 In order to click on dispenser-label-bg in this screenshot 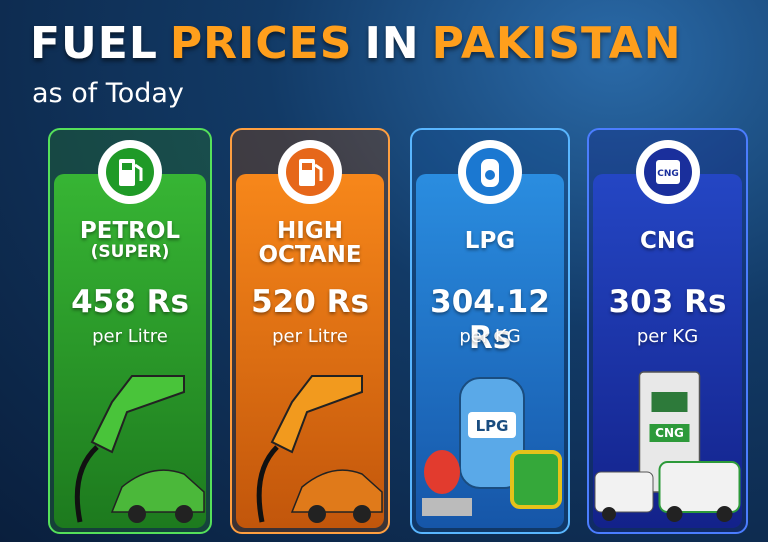, I will do `click(669, 433)`.